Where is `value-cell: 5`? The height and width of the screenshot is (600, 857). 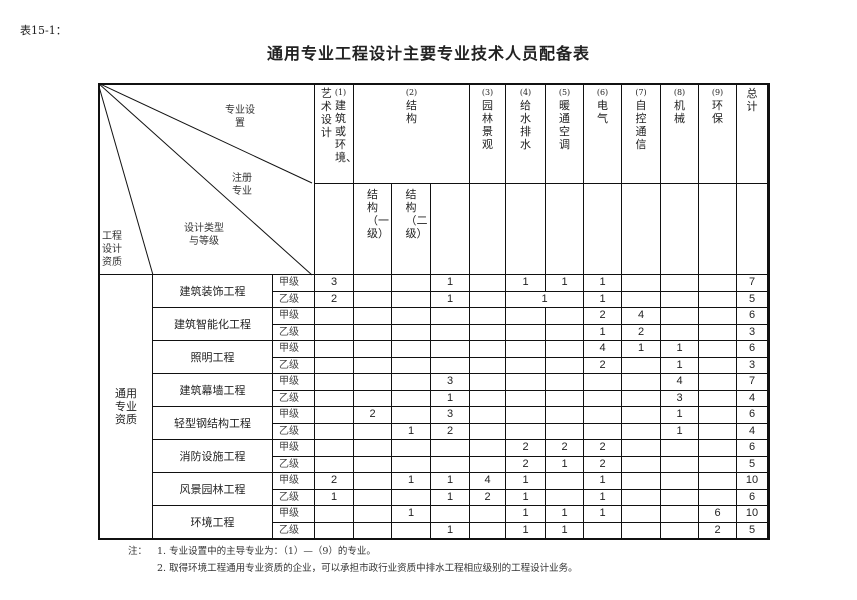 value-cell: 5 is located at coordinates (752, 530).